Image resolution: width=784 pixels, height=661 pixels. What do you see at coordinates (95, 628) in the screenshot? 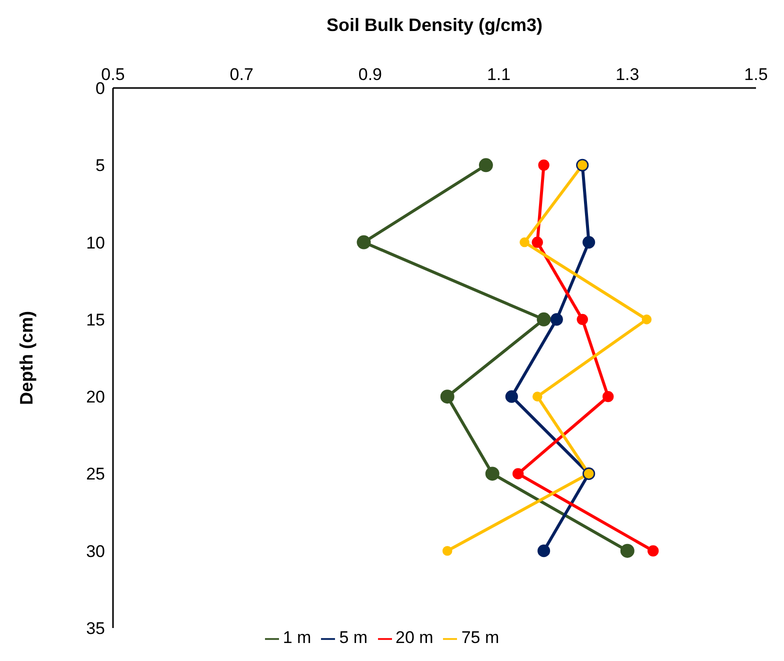
I see `y-tick-label: 35` at bounding box center [95, 628].